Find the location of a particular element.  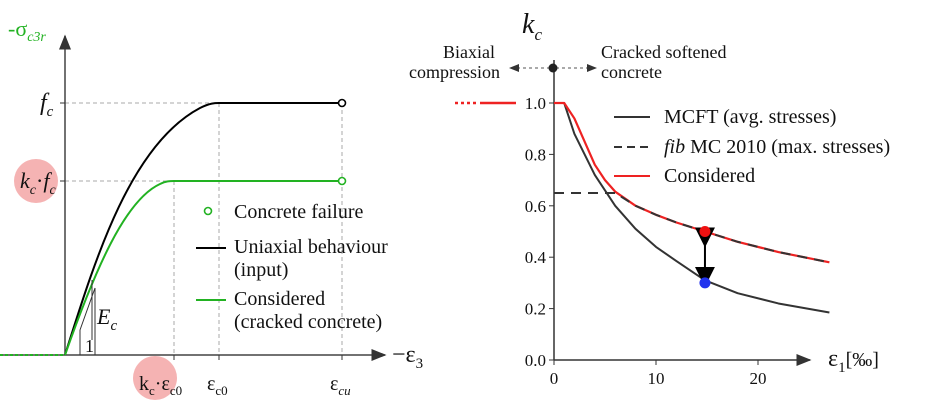

legend-considered-label2: (cracked concrete) is located at coordinates (308, 322).